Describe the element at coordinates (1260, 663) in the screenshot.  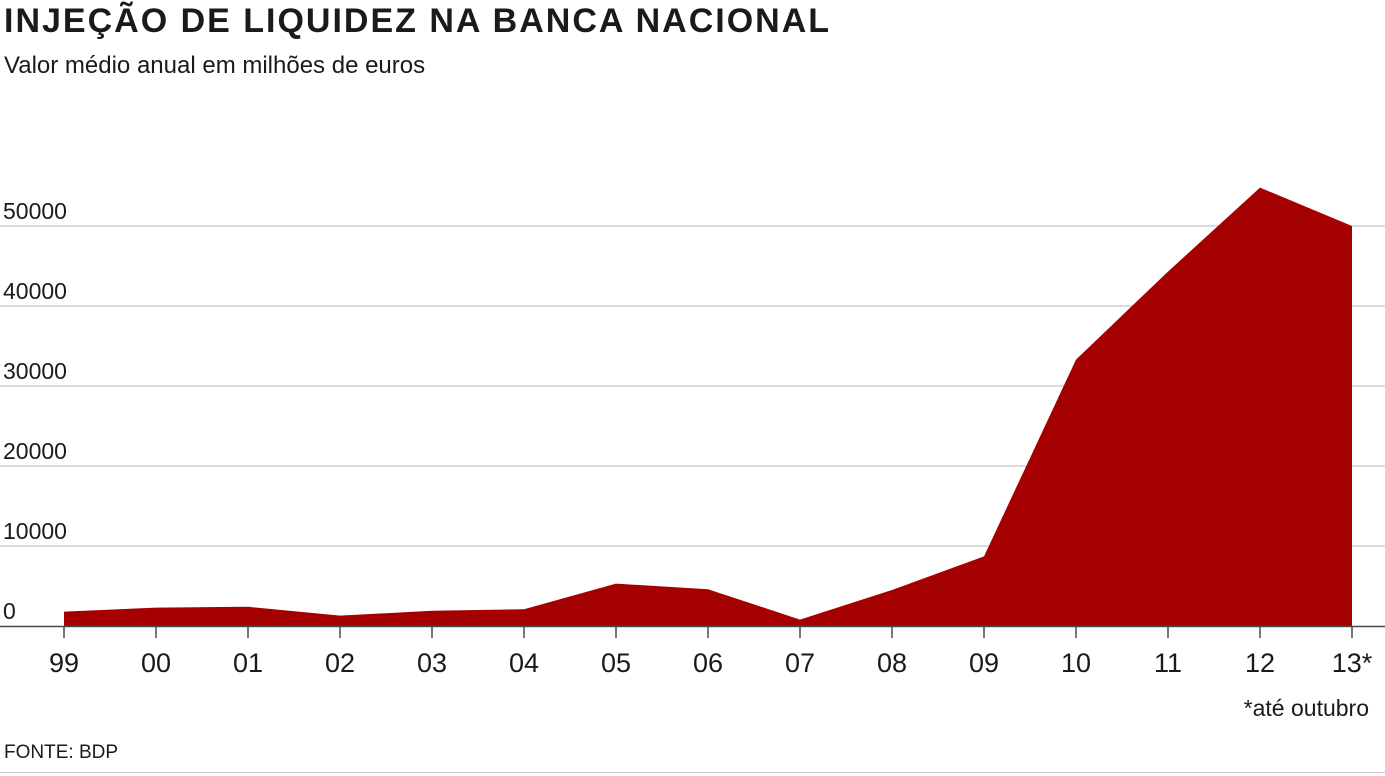
I see `x-tick-label: 12` at that location.